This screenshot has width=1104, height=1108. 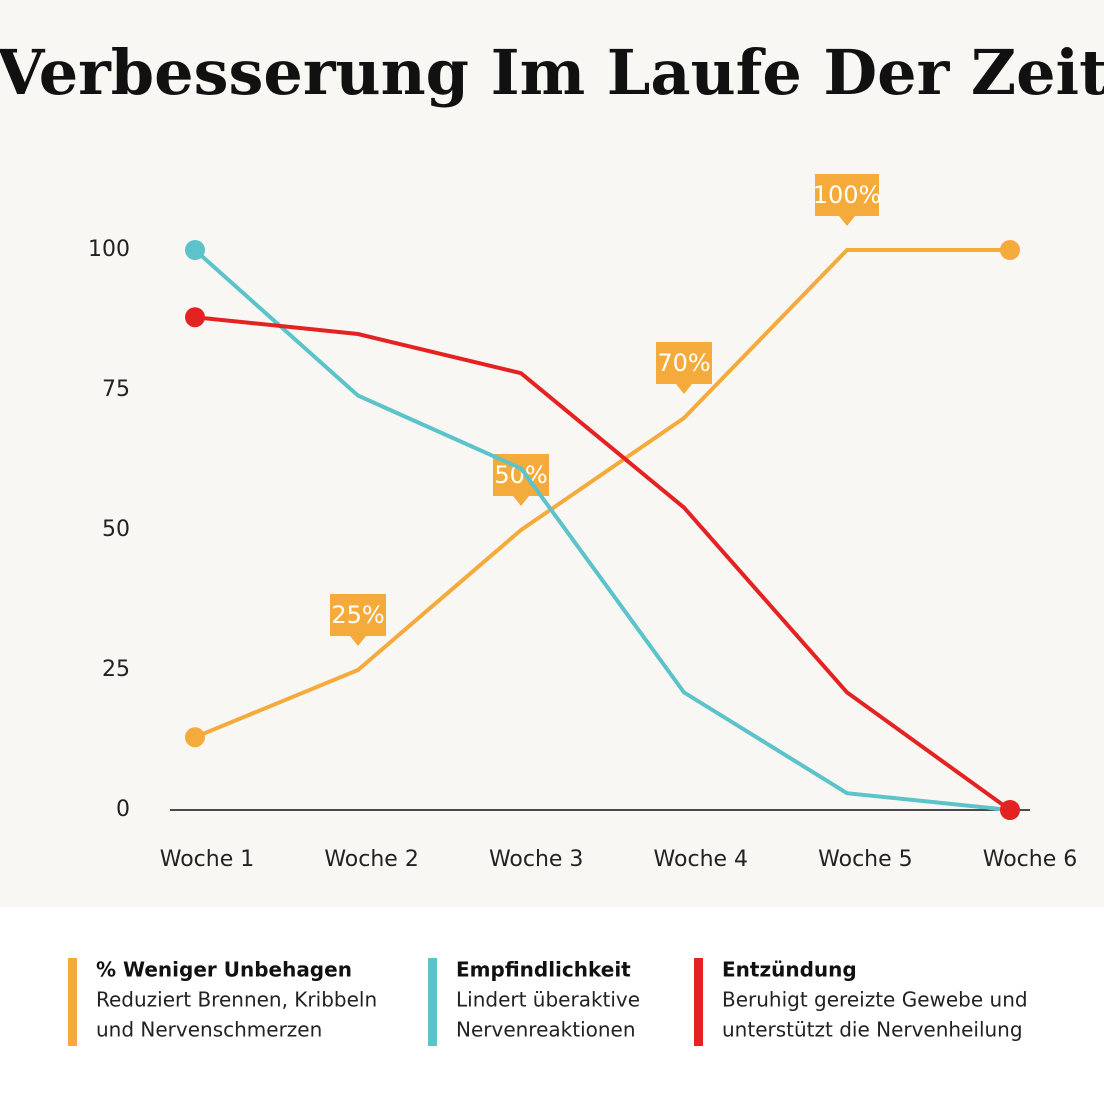 What do you see at coordinates (536, 859) in the screenshot?
I see `x-tick-label: Woche 3` at bounding box center [536, 859].